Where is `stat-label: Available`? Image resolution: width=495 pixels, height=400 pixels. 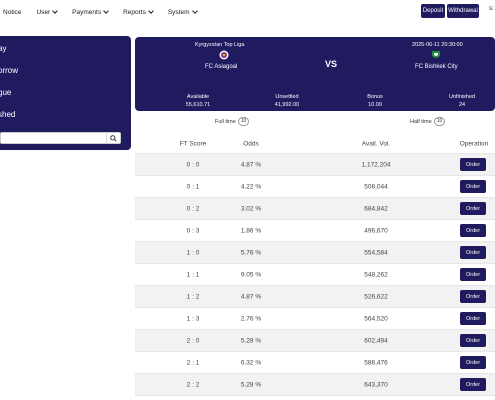
stat-label: Available is located at coordinates (198, 97).